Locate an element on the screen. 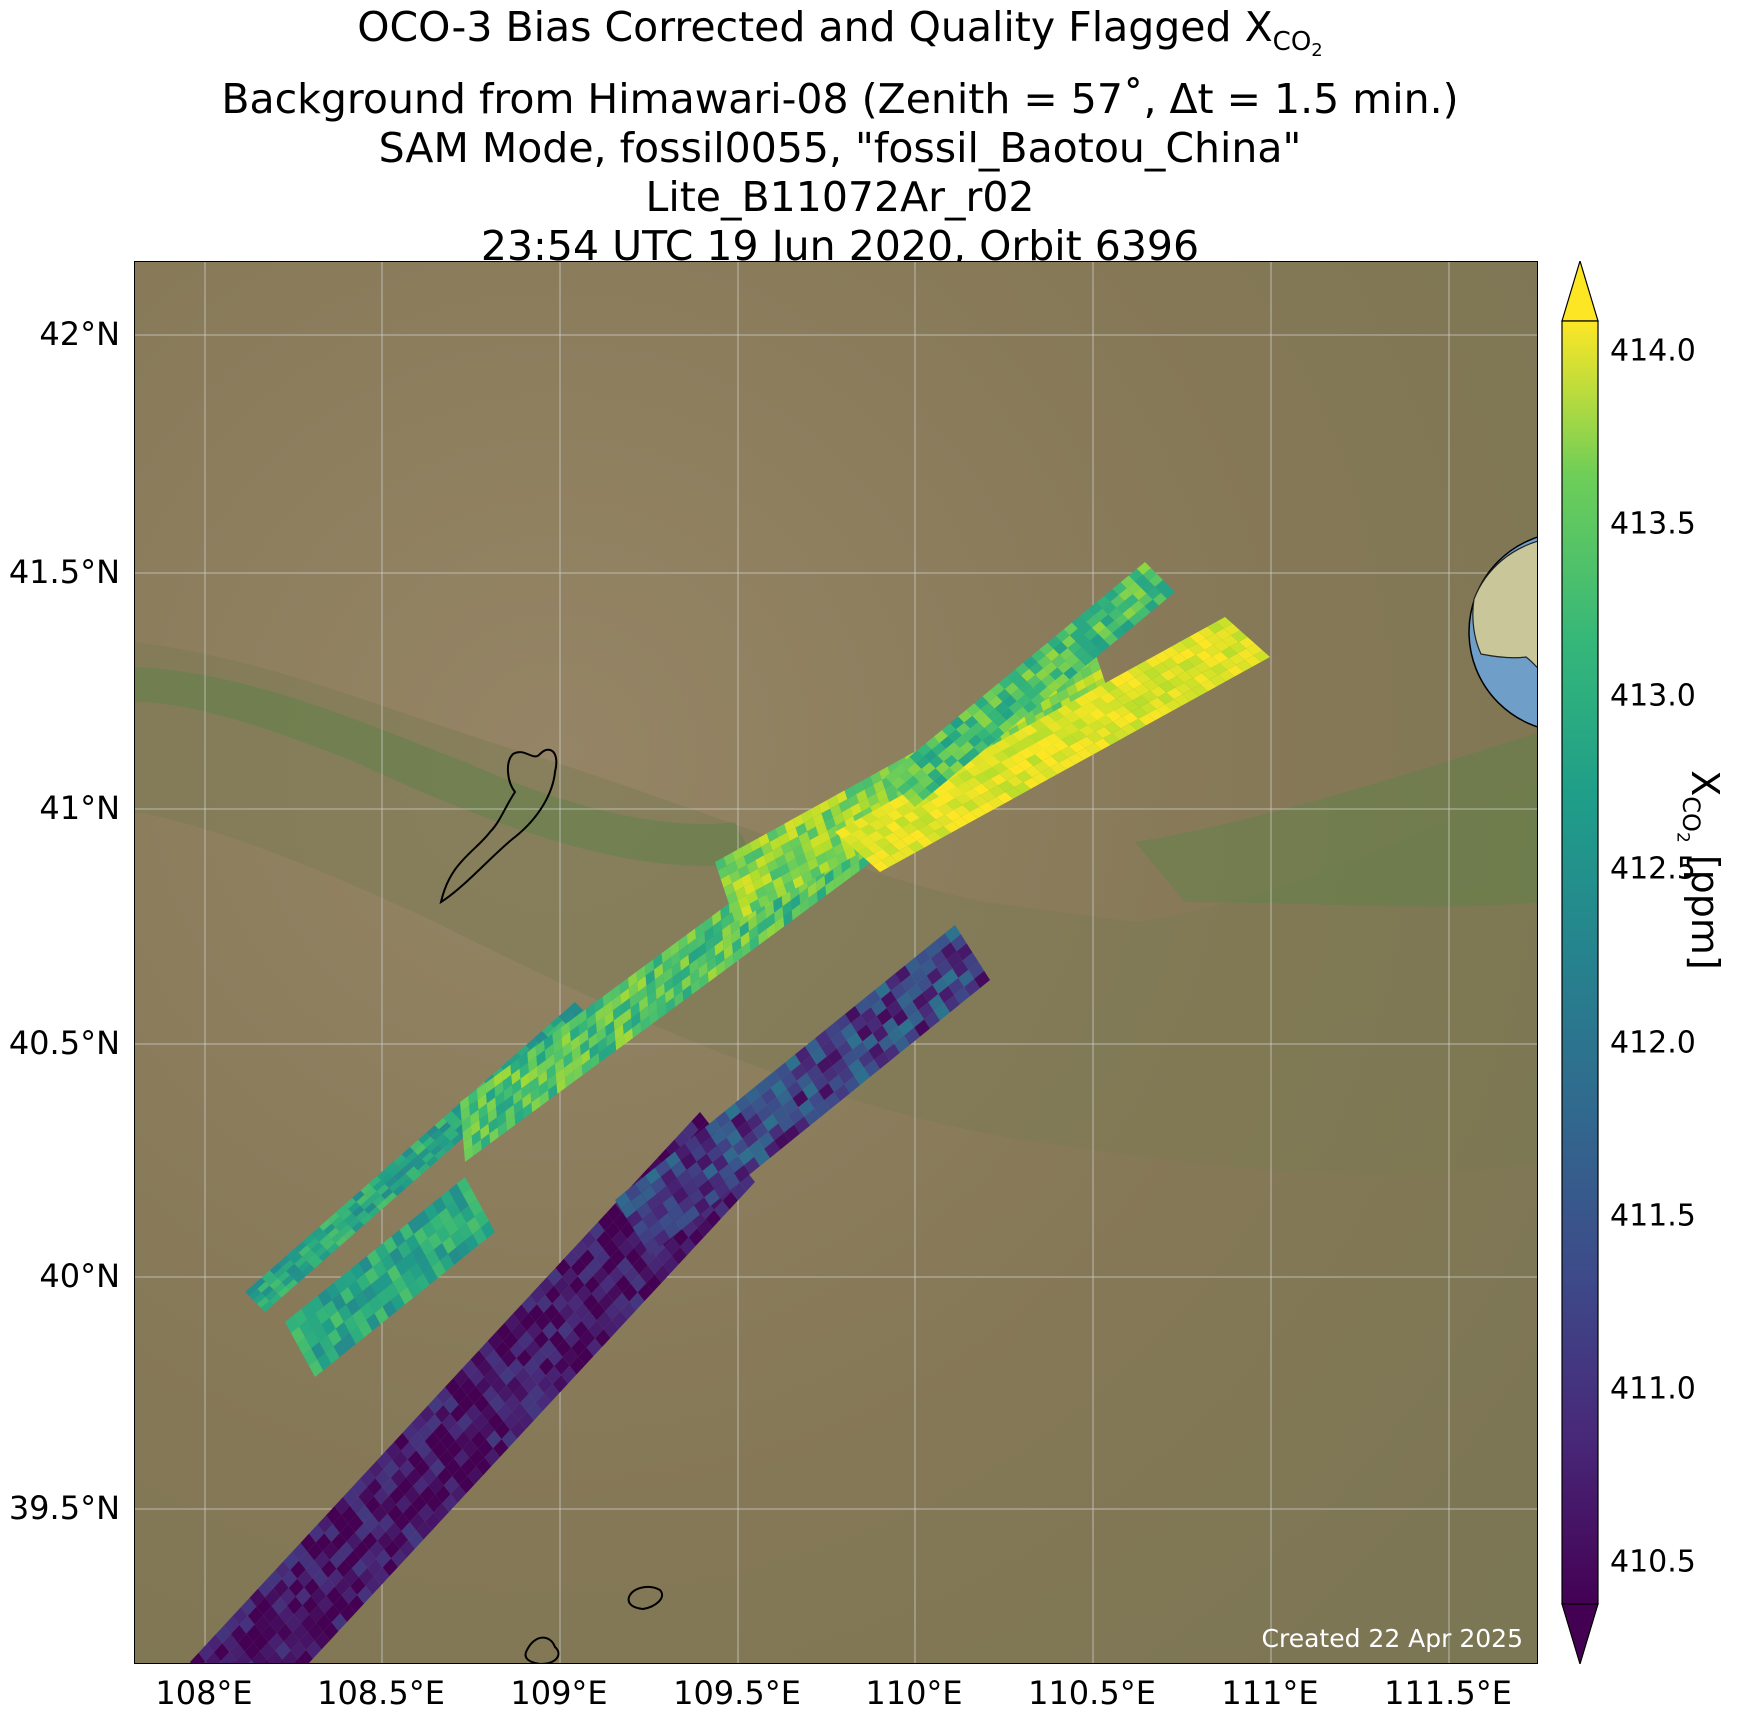 The width and height of the screenshot is (1753, 1712). colorbar-tick-label: 412.0 is located at coordinates (1653, 1043).